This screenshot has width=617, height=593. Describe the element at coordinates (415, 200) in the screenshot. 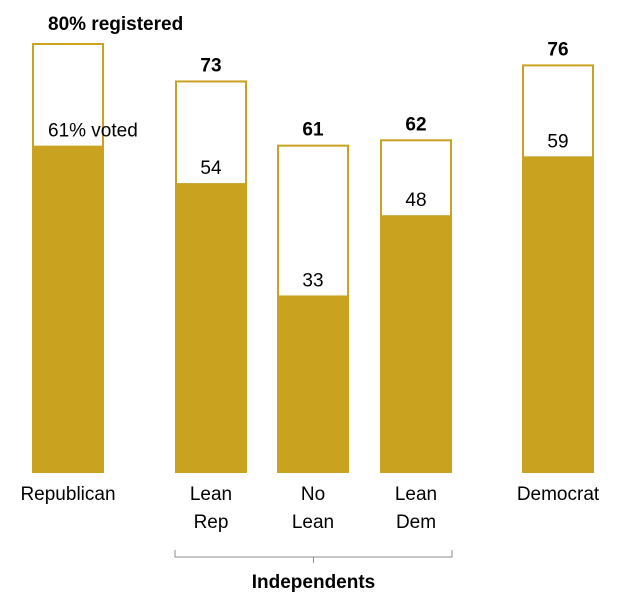

I see `voted-value-label-3: 48` at that location.